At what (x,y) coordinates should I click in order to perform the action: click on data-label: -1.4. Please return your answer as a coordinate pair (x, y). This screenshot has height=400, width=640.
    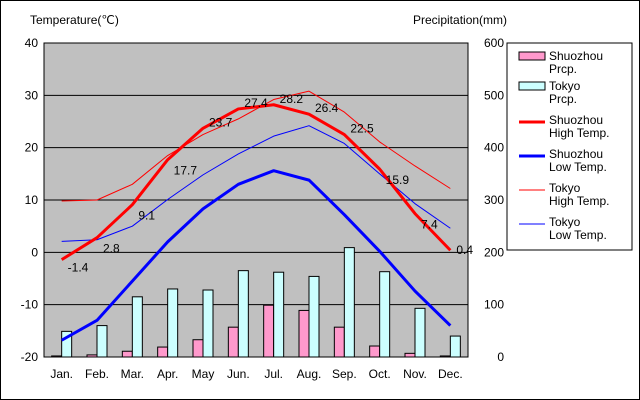
    Looking at the image, I should click on (78, 268).